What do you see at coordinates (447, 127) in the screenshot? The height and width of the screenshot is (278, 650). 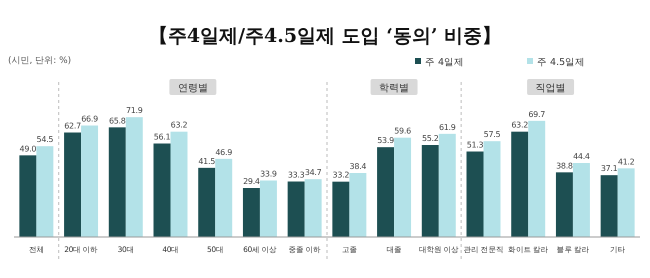 I see `data-label: 61.9` at bounding box center [447, 127].